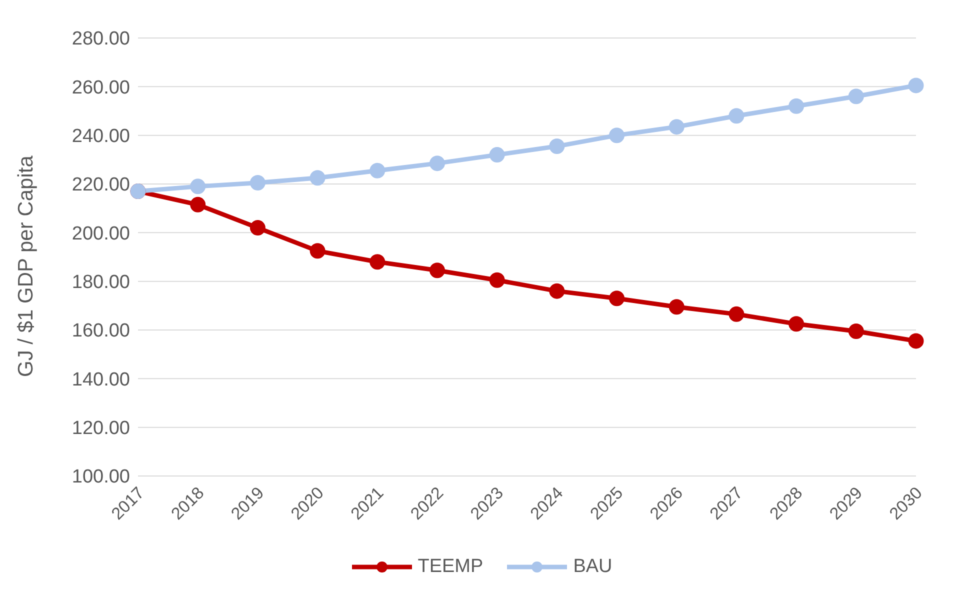 This screenshot has width=964, height=598. Describe the element at coordinates (101, 429) in the screenshot. I see `y-tick-label: 120.00` at that location.